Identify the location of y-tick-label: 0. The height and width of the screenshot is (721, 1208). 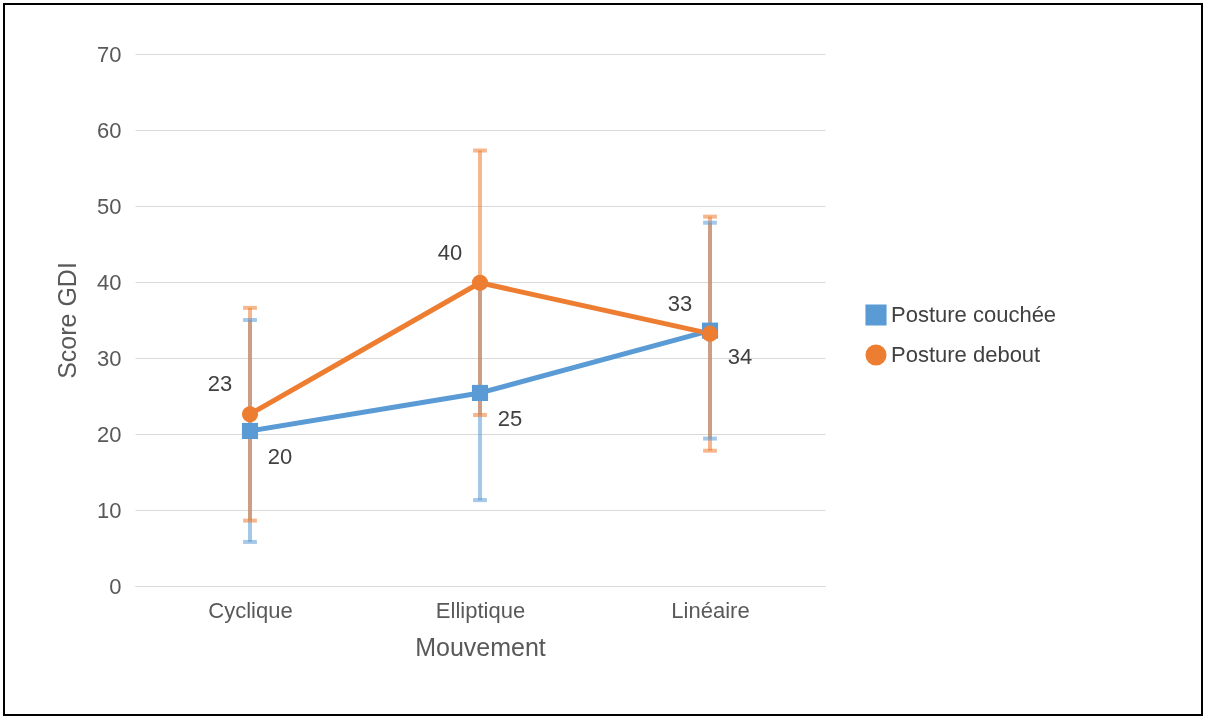
(115, 586).